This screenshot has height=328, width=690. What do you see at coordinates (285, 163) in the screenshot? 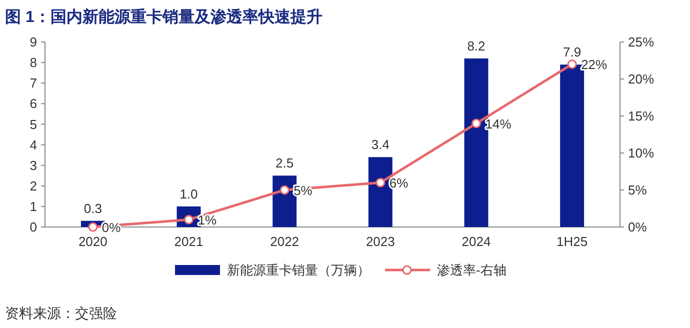
I see `data-label: 2.5` at bounding box center [285, 163].